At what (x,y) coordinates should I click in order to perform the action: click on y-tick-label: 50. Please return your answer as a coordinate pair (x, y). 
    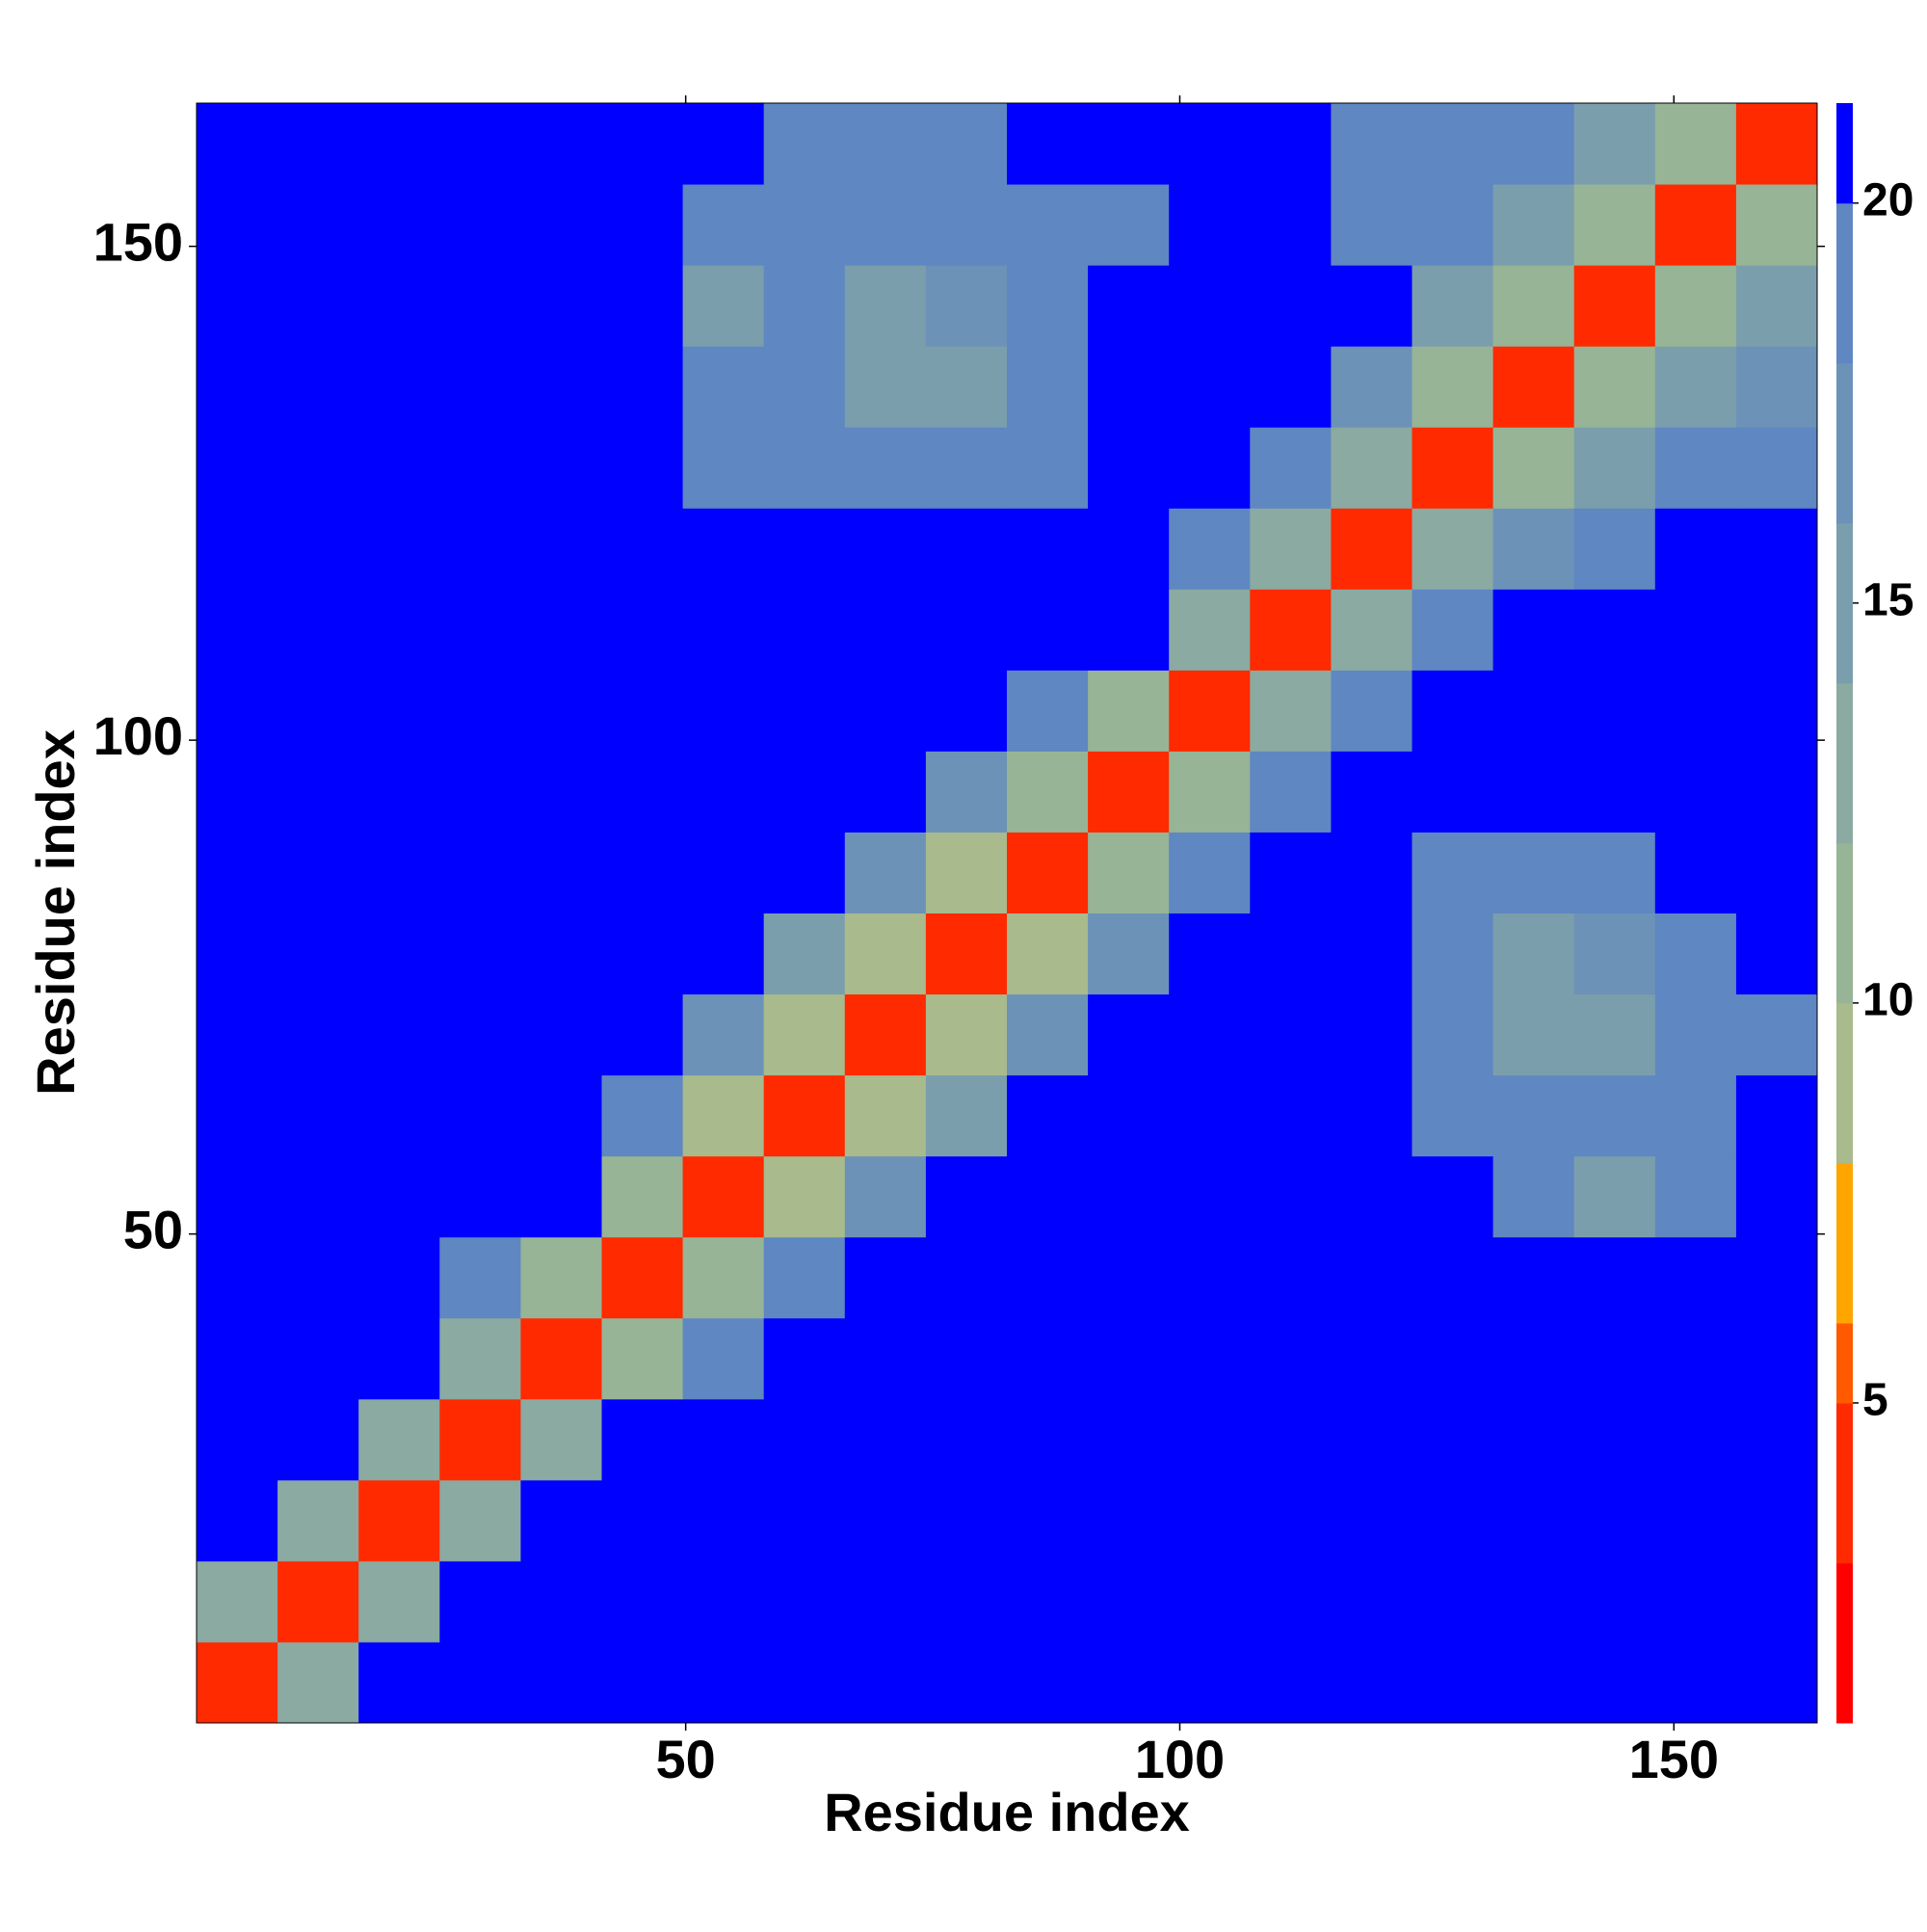
    Looking at the image, I should click on (153, 1229).